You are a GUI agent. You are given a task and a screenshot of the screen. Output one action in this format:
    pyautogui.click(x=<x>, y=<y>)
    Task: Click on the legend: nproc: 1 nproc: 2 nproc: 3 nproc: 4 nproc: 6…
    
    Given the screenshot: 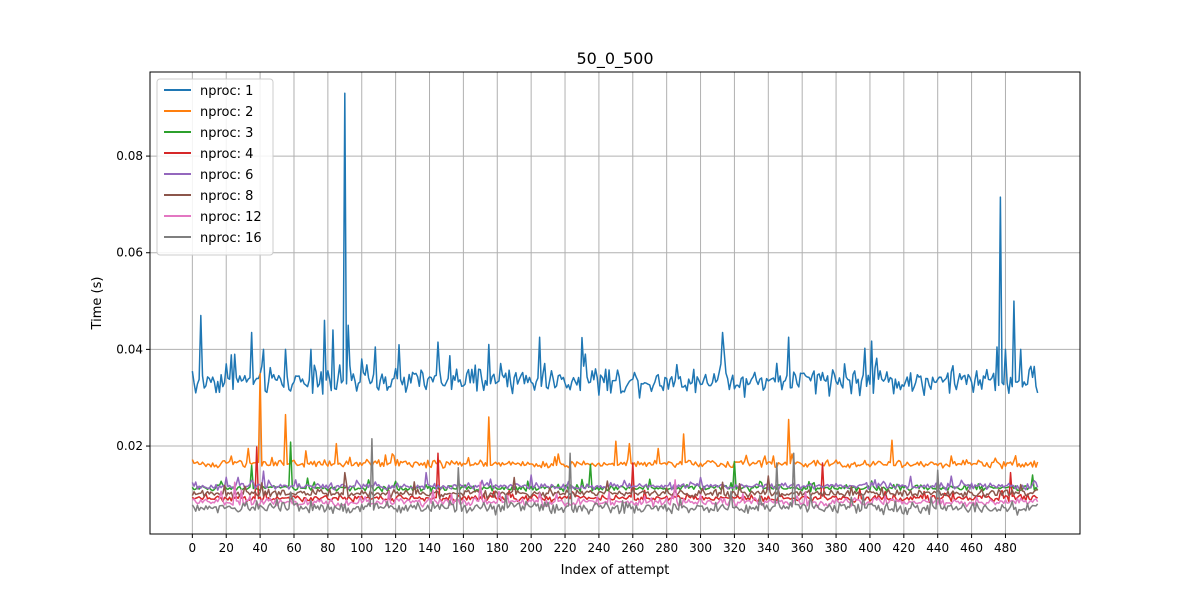 What is the action you would take?
    pyautogui.click(x=215, y=167)
    